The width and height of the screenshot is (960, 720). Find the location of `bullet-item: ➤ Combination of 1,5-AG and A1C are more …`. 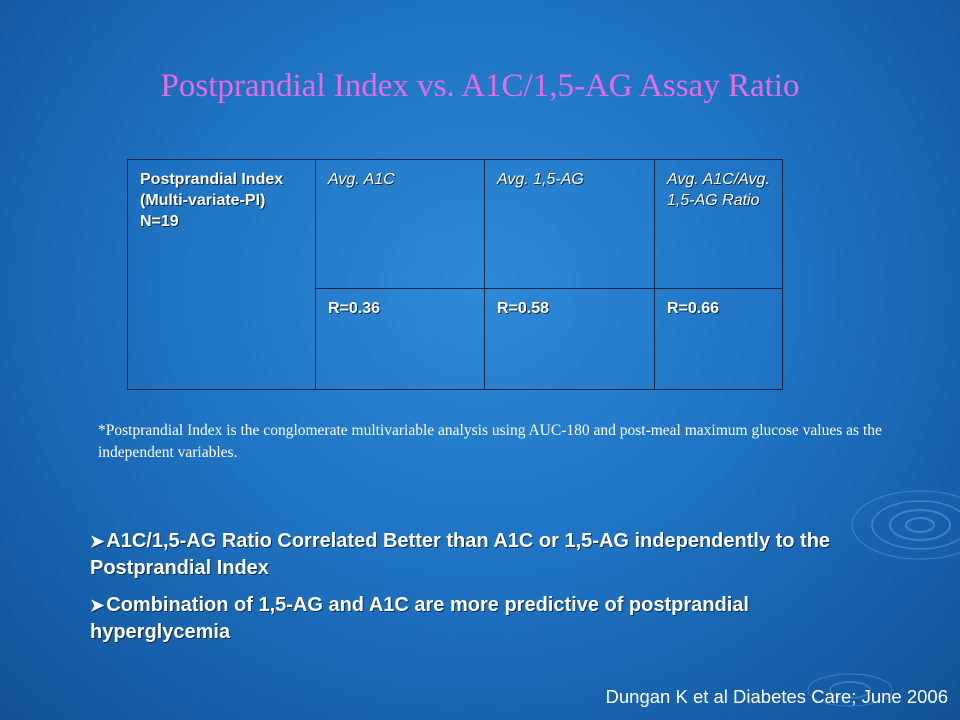

bullet-item: ➤ Combination of 1,5-AG and A1C are more … is located at coordinates (470, 619).